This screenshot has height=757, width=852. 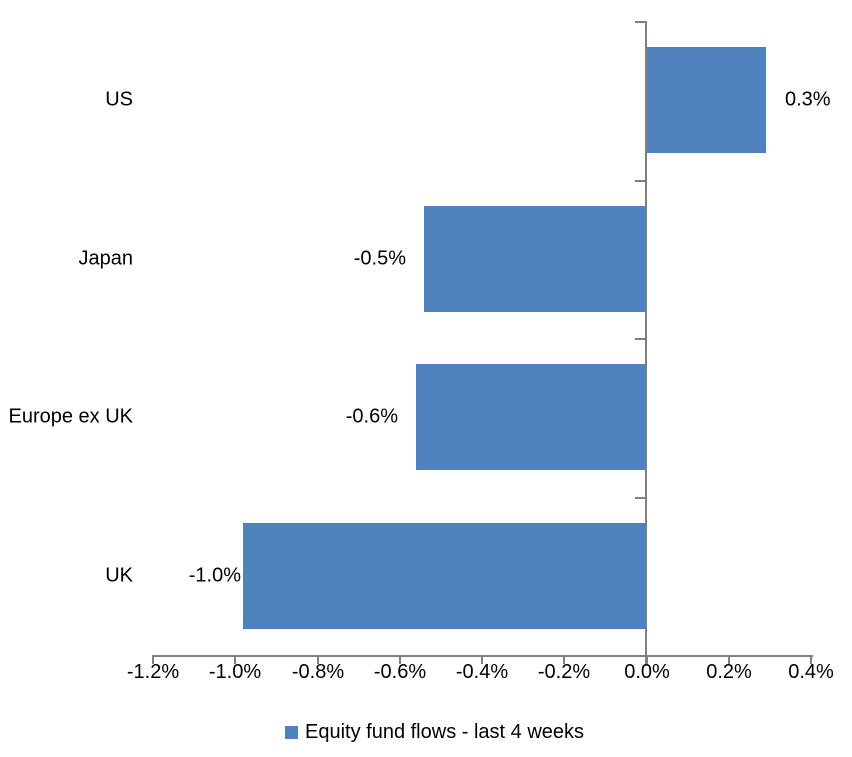 What do you see at coordinates (235, 672) in the screenshot?
I see `x-tick-label: -1.0%` at bounding box center [235, 672].